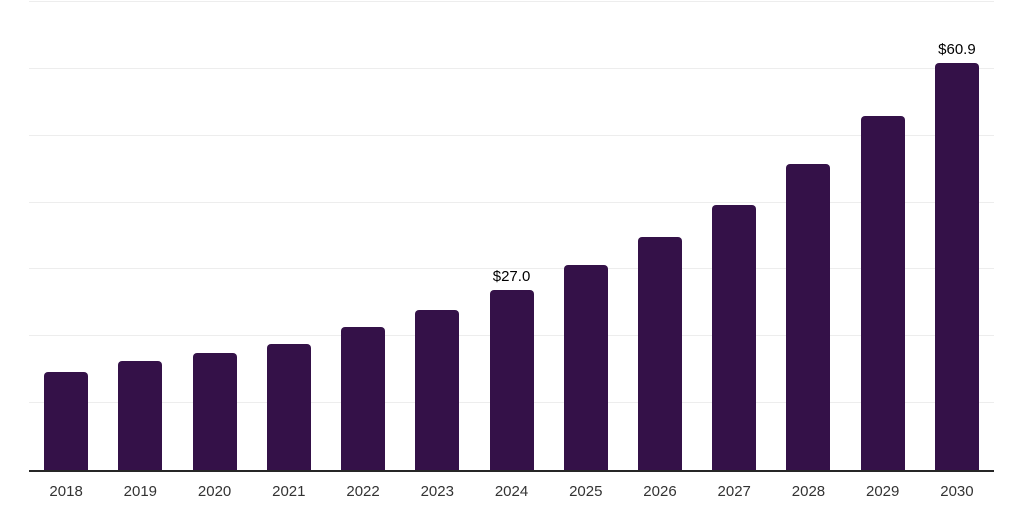 Image resolution: width=1024 pixels, height=512 pixels. I want to click on x-tick-label: 2029, so click(883, 491).